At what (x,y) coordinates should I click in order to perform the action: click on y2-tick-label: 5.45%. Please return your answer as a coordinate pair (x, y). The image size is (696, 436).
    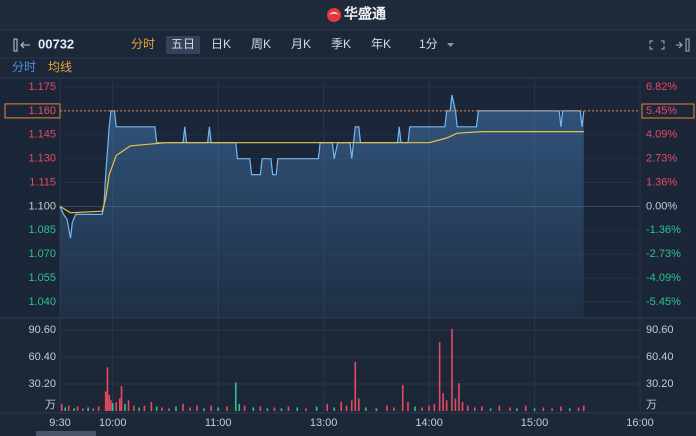
    Looking at the image, I should click on (661, 111).